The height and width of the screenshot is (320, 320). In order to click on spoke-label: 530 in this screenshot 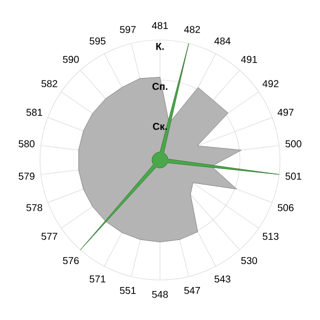, I will do `click(249, 260)`.